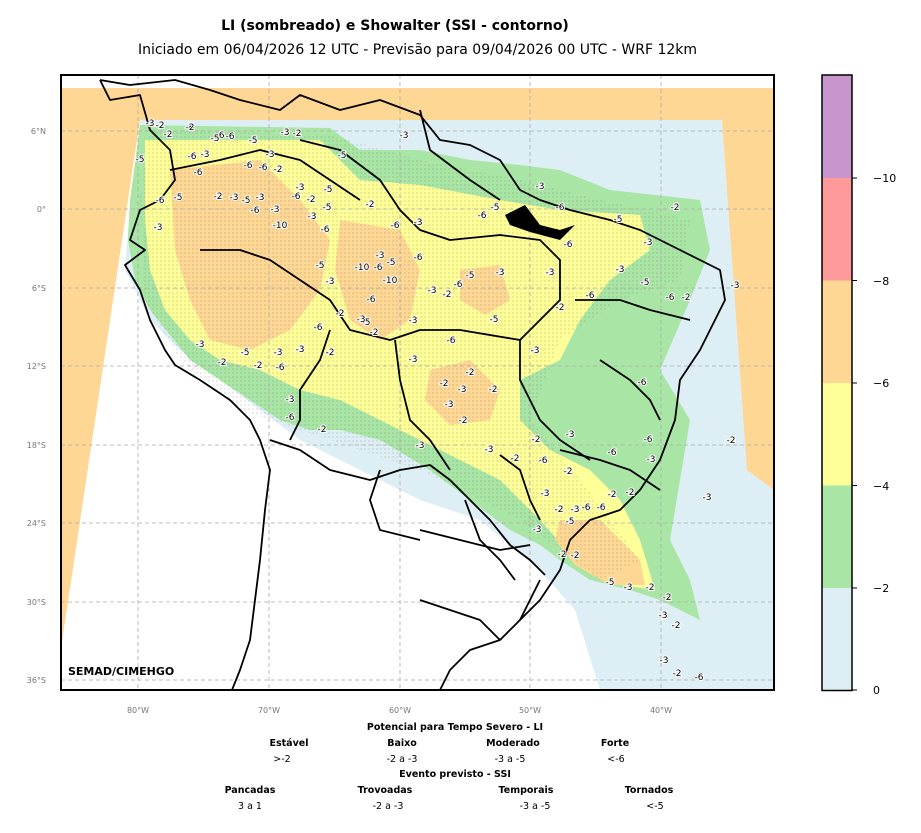 The height and width of the screenshot is (833, 921). I want to click on lat-label: 0°, so click(41, 209).